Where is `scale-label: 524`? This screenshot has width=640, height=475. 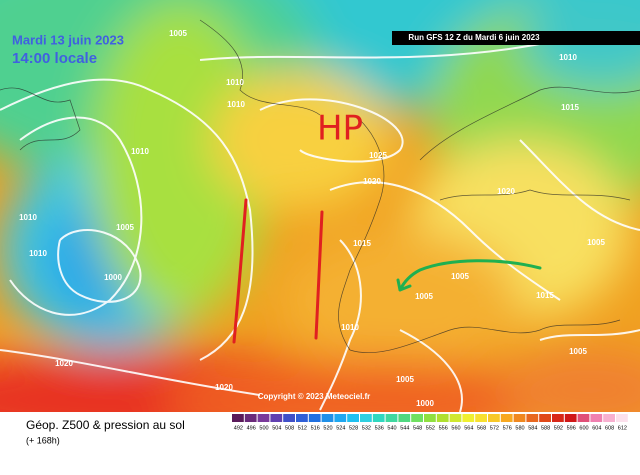
scale-label: 524 is located at coordinates (340, 428).